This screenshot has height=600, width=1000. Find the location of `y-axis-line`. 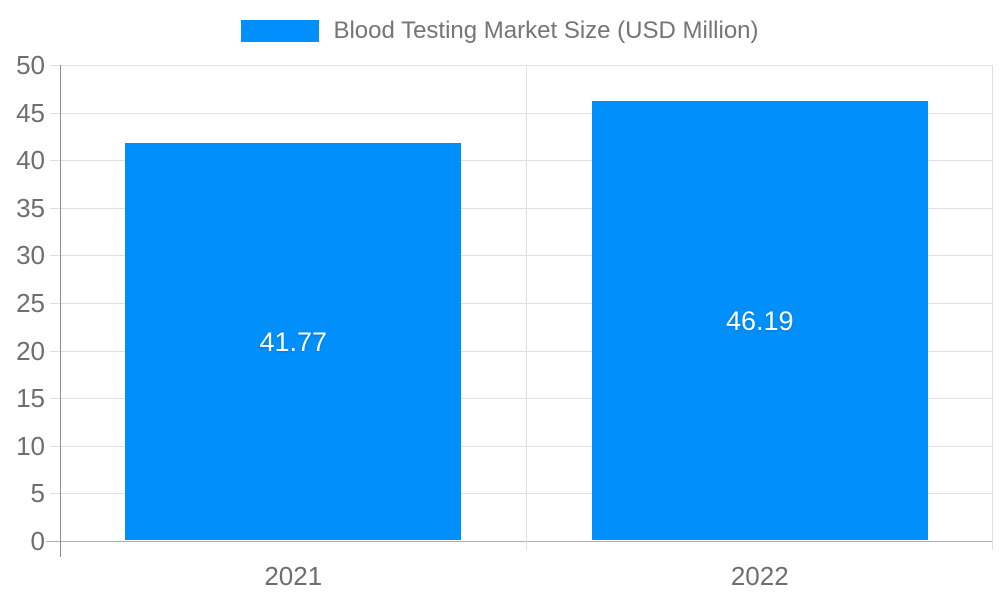

y-axis-line is located at coordinates (60, 311).